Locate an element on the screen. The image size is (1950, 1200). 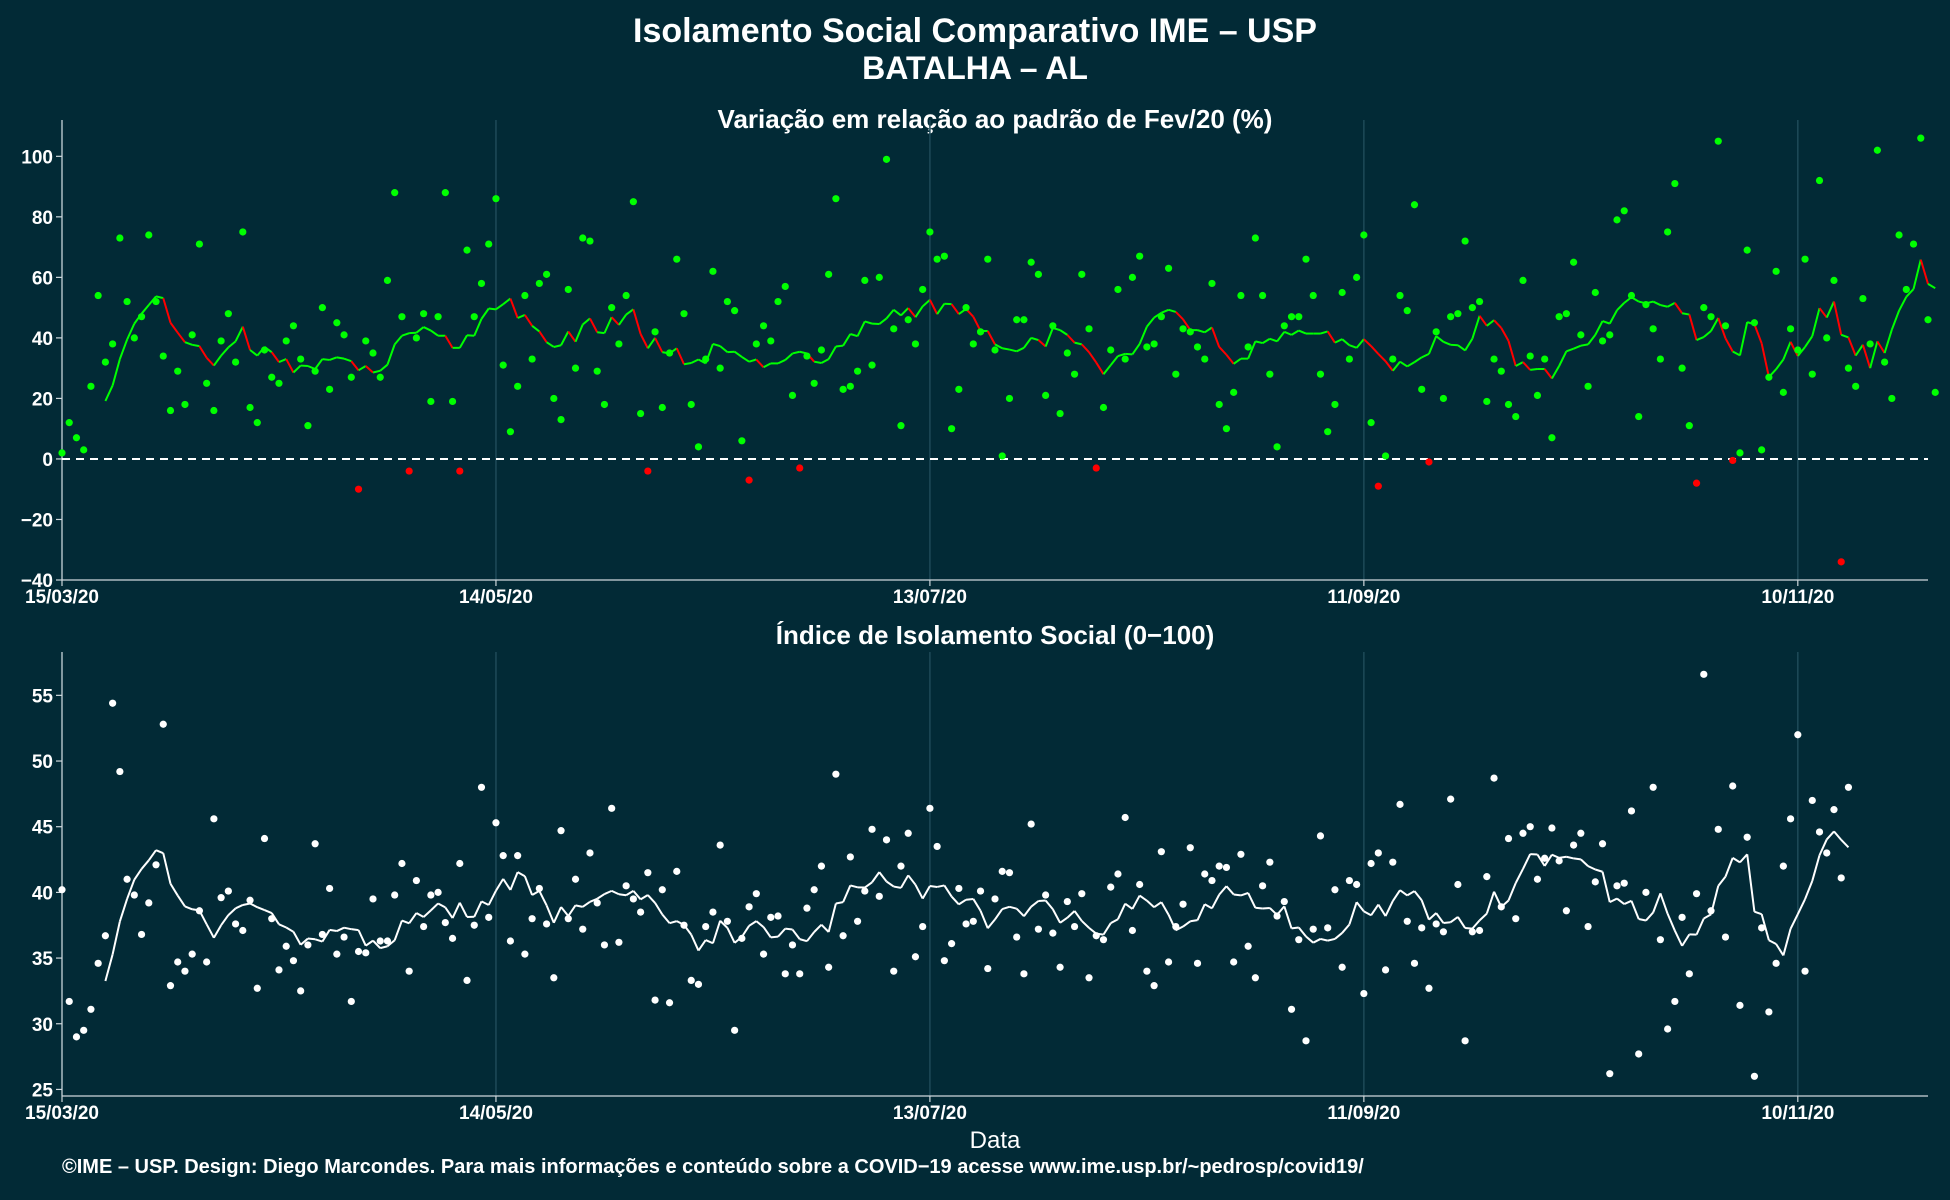
x-tick-label: 15/03/20 is located at coordinates (62, 1113).